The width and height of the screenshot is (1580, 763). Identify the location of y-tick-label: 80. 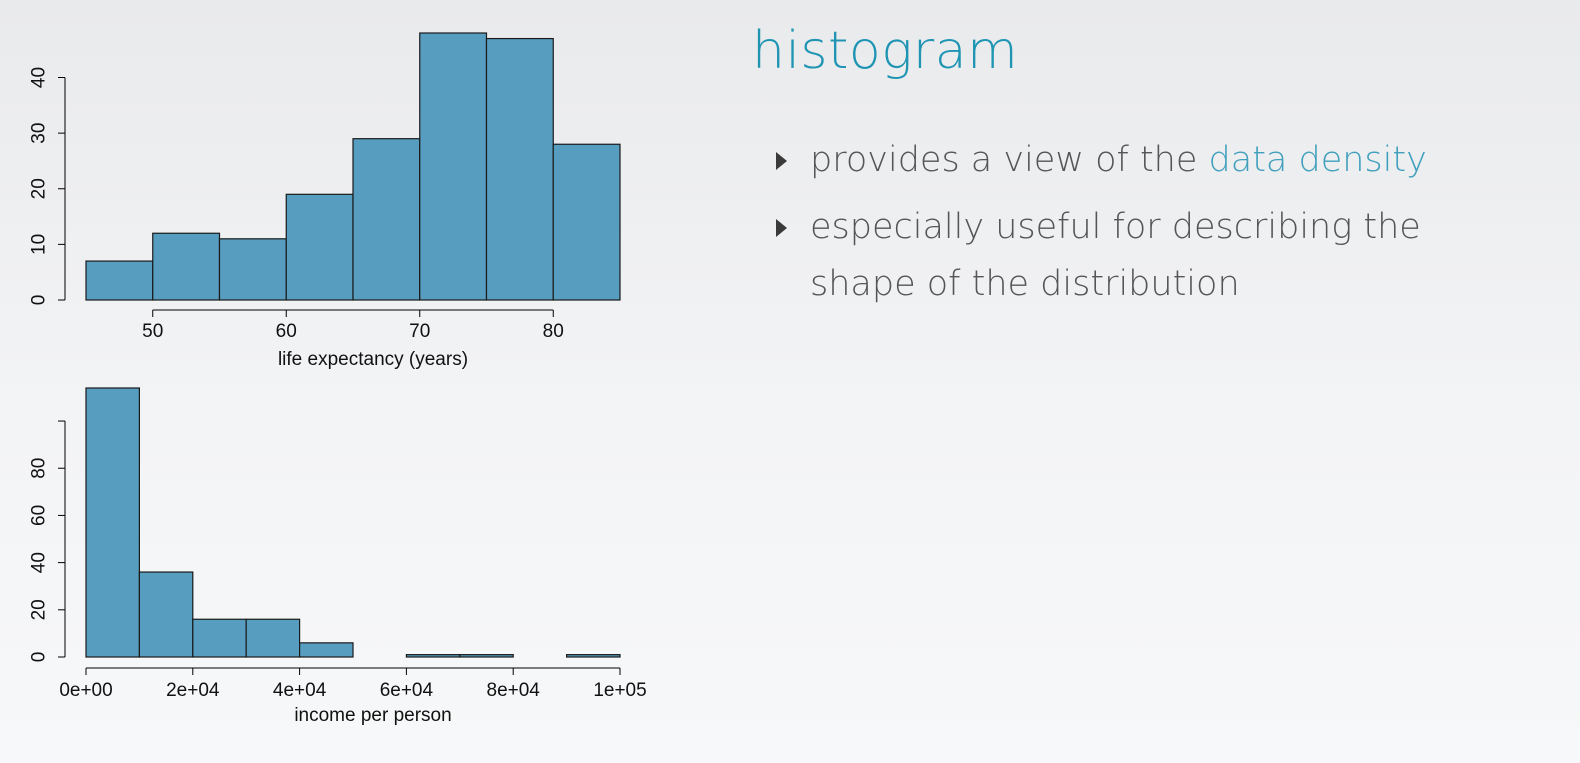
(39, 468).